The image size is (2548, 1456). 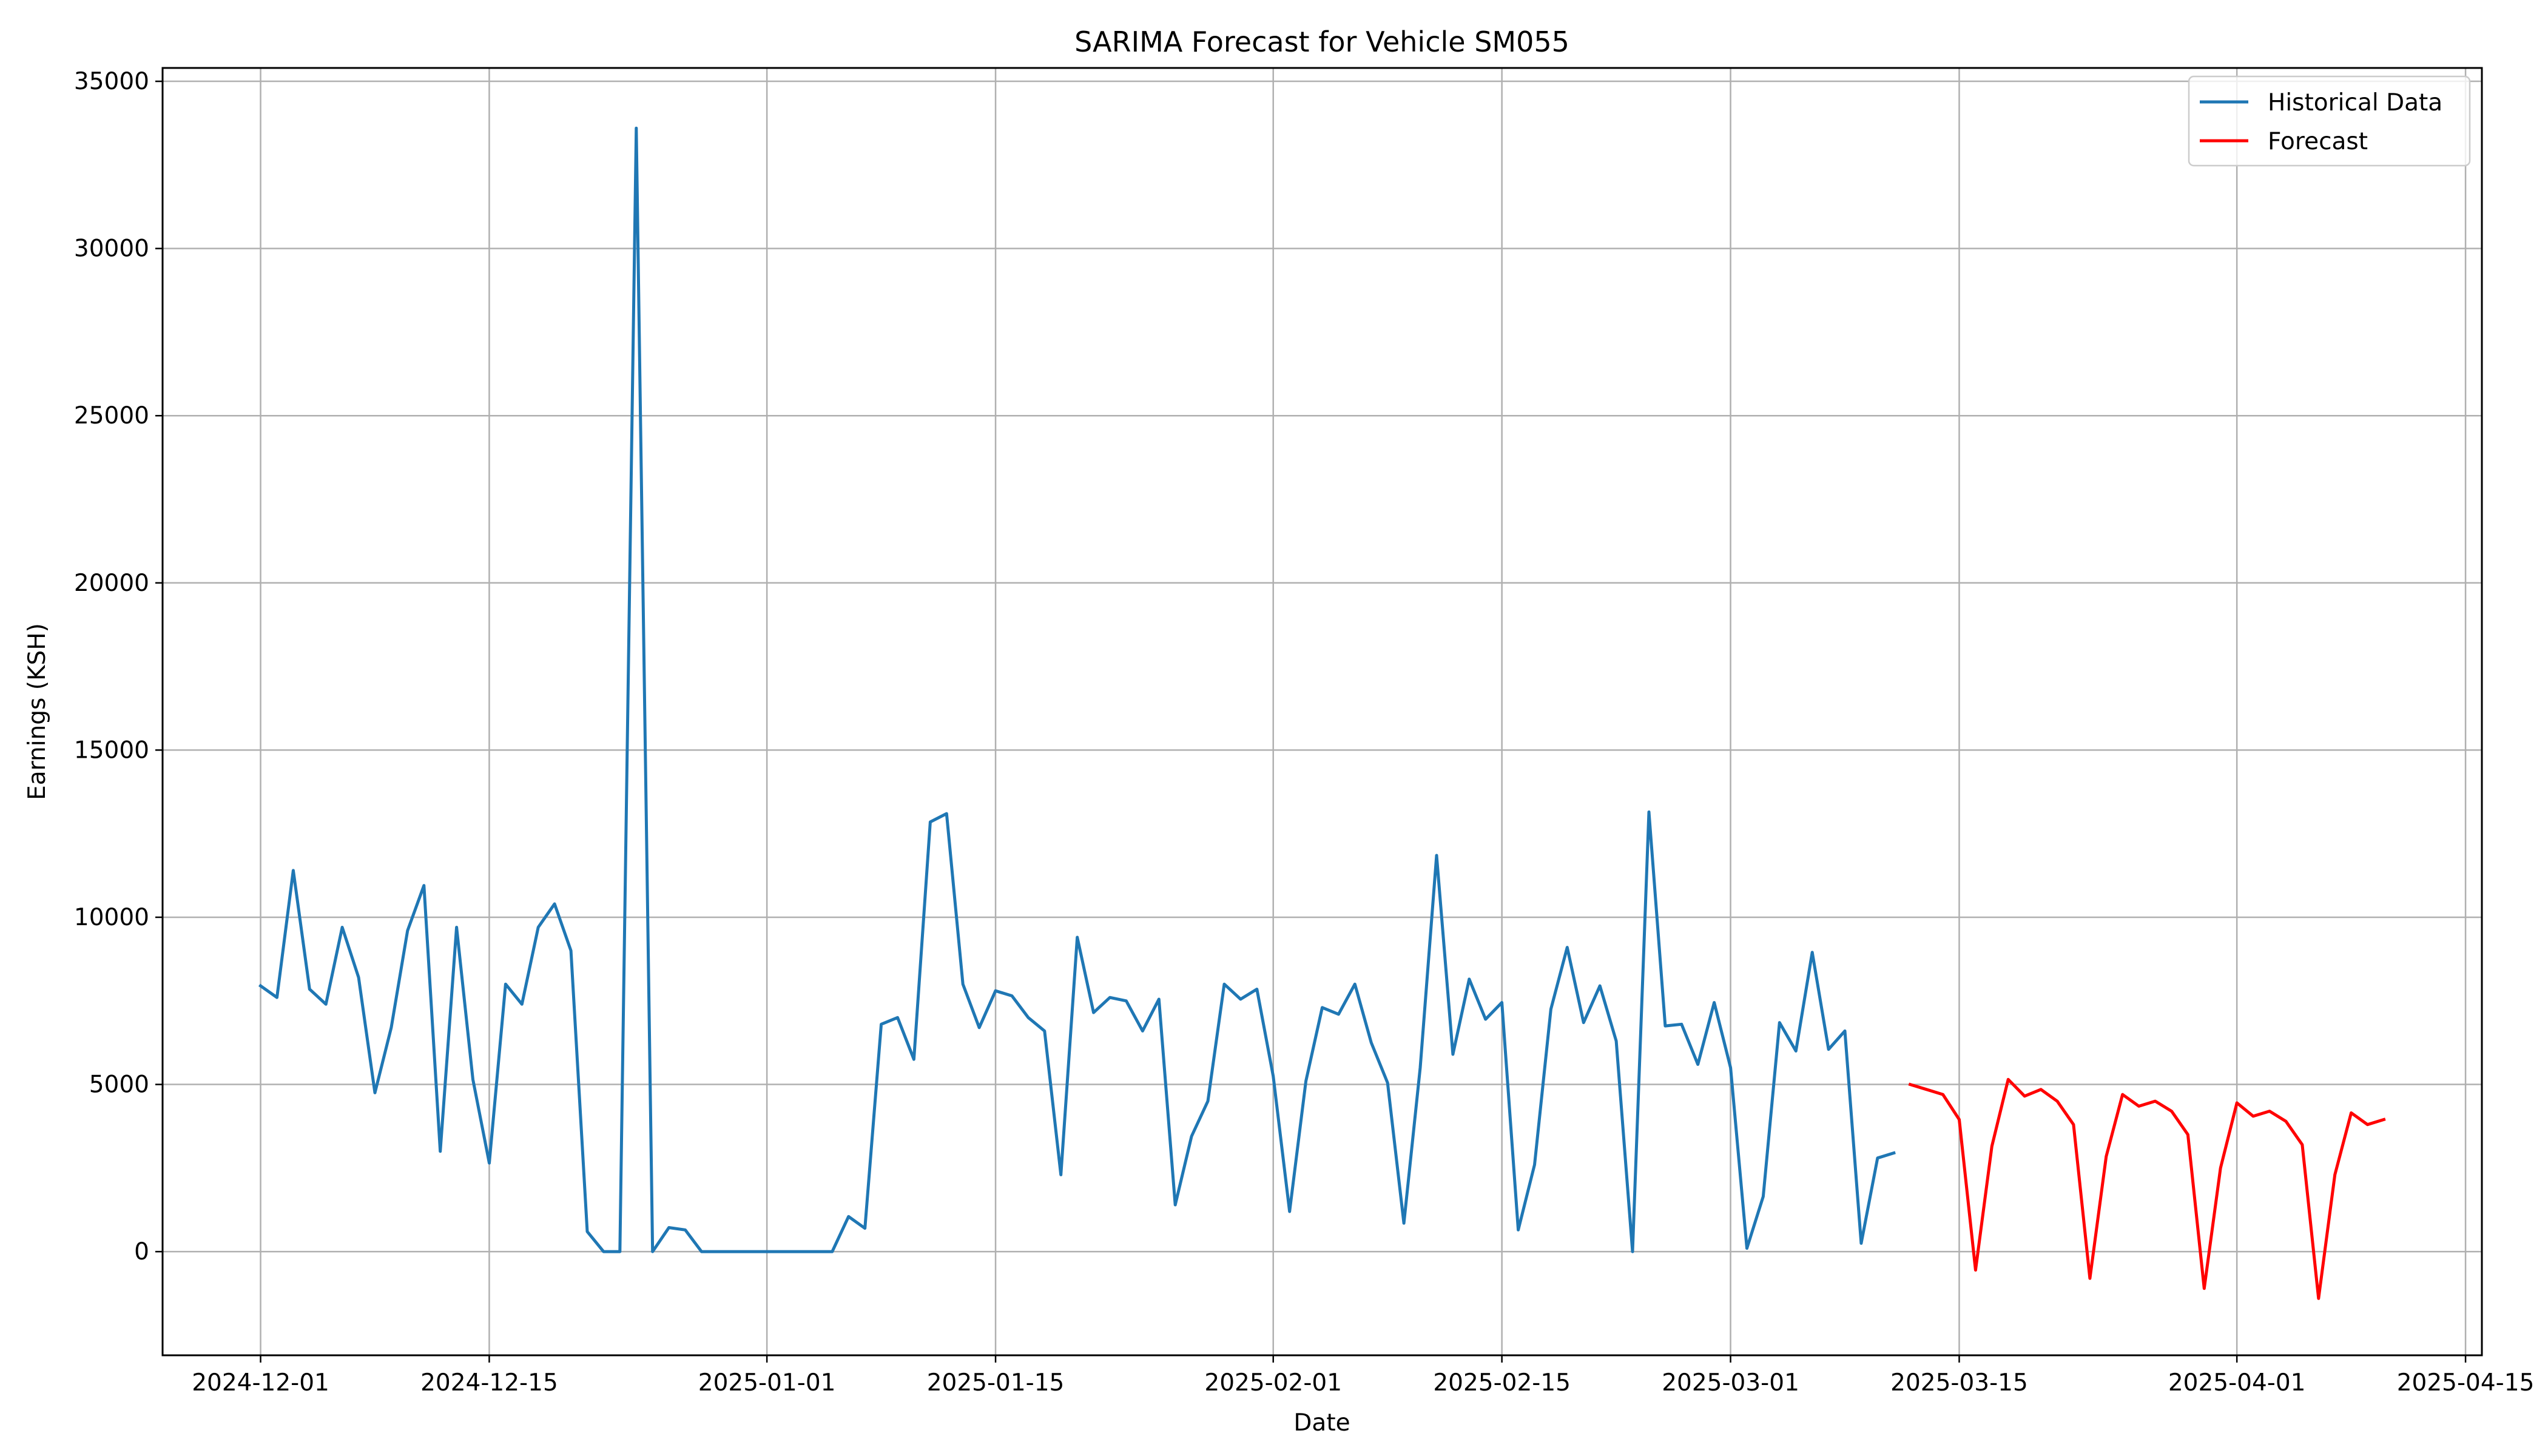 What do you see at coordinates (141, 1252) in the screenshot?
I see `y-tick-label: 0` at bounding box center [141, 1252].